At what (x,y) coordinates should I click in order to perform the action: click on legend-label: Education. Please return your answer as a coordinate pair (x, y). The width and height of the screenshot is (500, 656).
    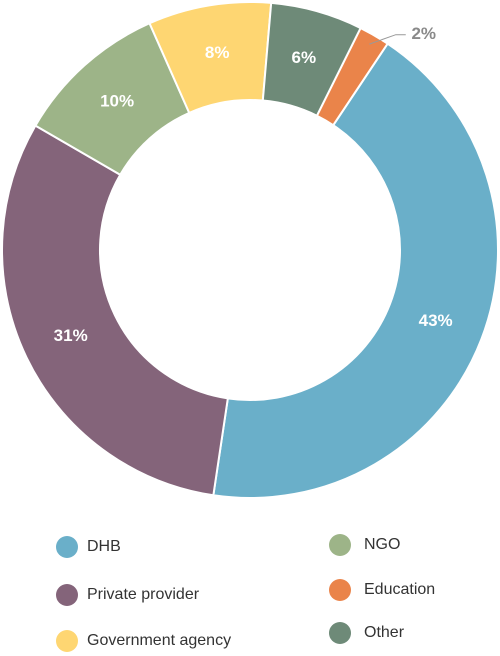
    Looking at the image, I should click on (399, 589).